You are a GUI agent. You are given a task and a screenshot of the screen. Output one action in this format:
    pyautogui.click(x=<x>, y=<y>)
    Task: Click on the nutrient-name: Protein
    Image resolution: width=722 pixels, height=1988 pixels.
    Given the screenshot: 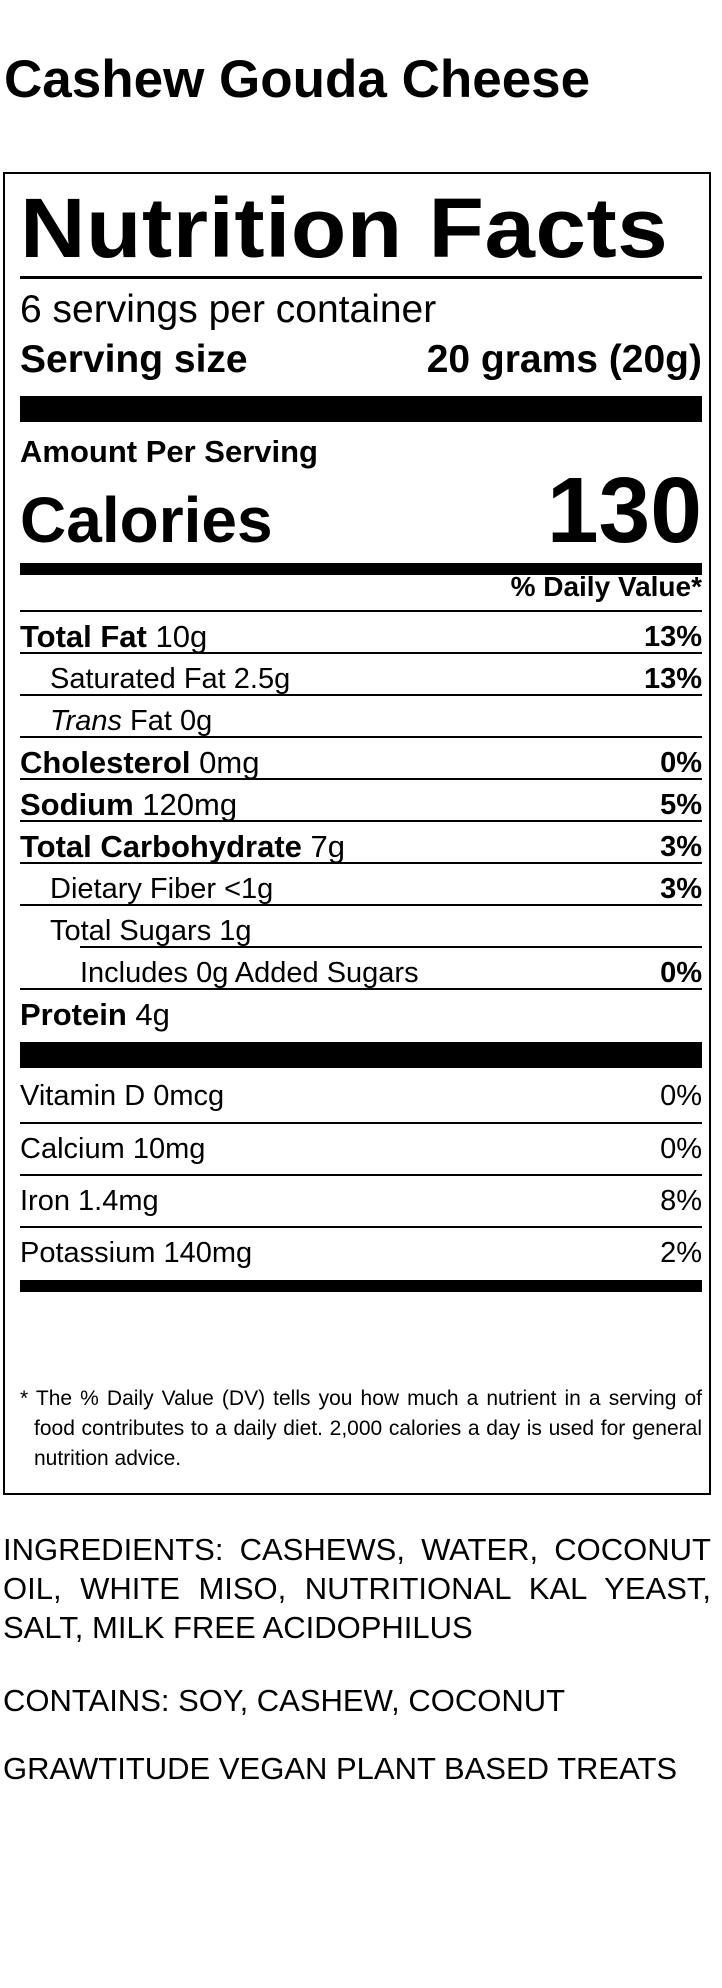 What is the action you would take?
    pyautogui.click(x=73, y=1014)
    